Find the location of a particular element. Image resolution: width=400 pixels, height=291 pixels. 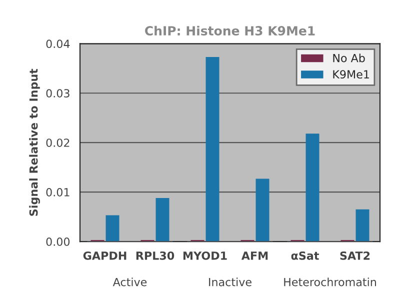

x-tick-label: αSat is located at coordinates (305, 255).